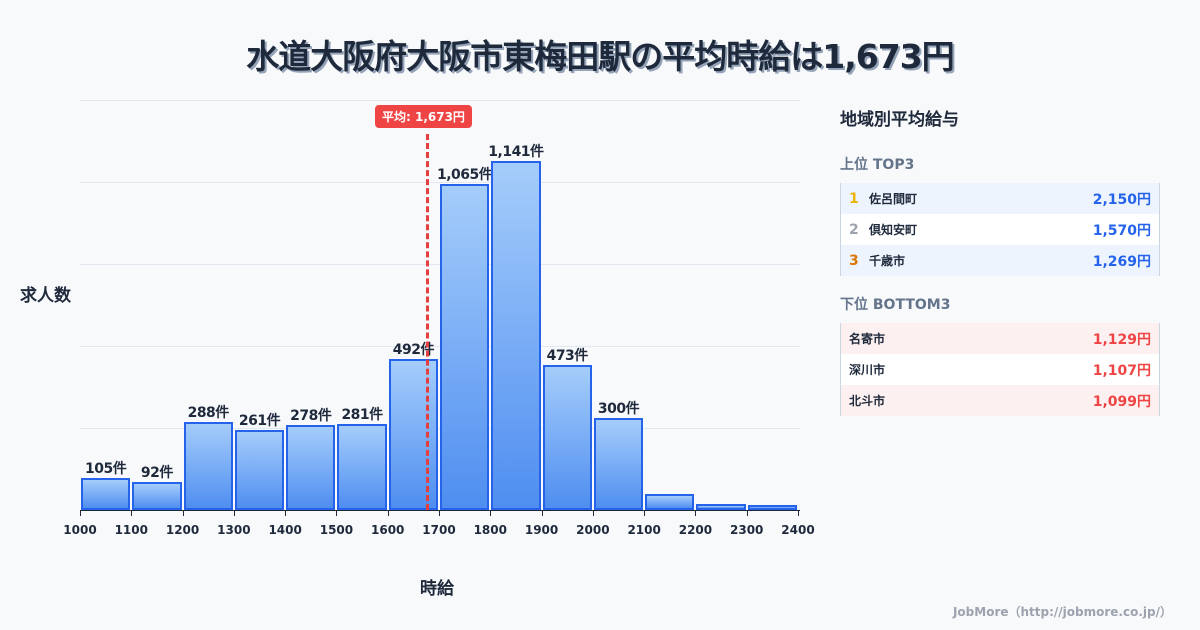 The width and height of the screenshot is (1200, 630). What do you see at coordinates (1121, 230) in the screenshot?
I see `region-value: 1,570円` at bounding box center [1121, 230].